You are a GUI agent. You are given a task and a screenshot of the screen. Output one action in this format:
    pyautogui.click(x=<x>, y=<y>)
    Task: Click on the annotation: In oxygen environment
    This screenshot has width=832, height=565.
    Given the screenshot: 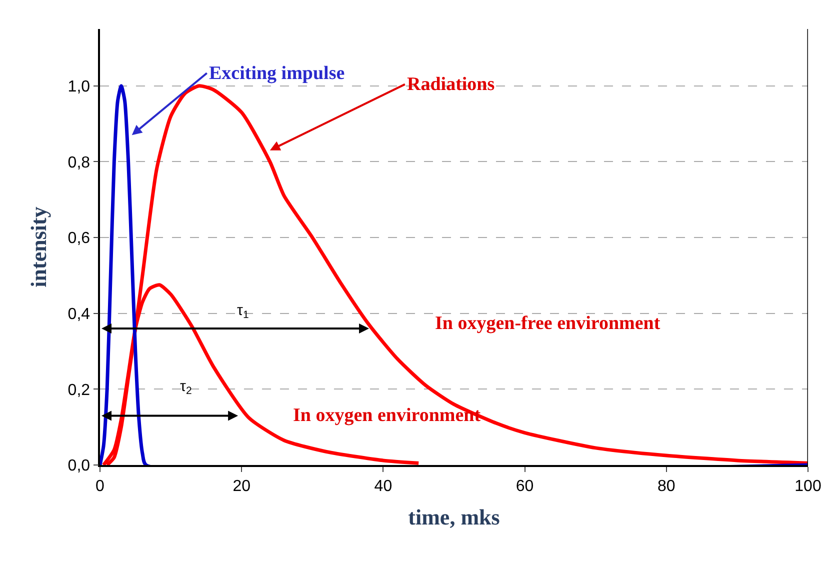 What is the action you would take?
    pyautogui.click(x=387, y=415)
    